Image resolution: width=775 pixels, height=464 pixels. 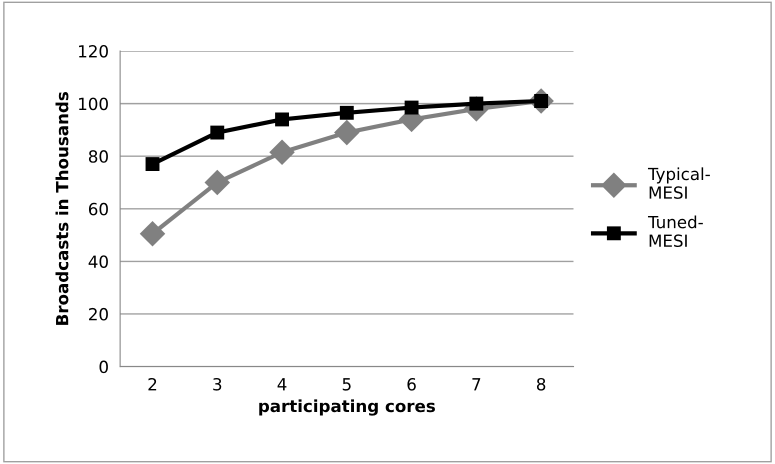 I want to click on x-tick-label: 5, so click(x=346, y=384).